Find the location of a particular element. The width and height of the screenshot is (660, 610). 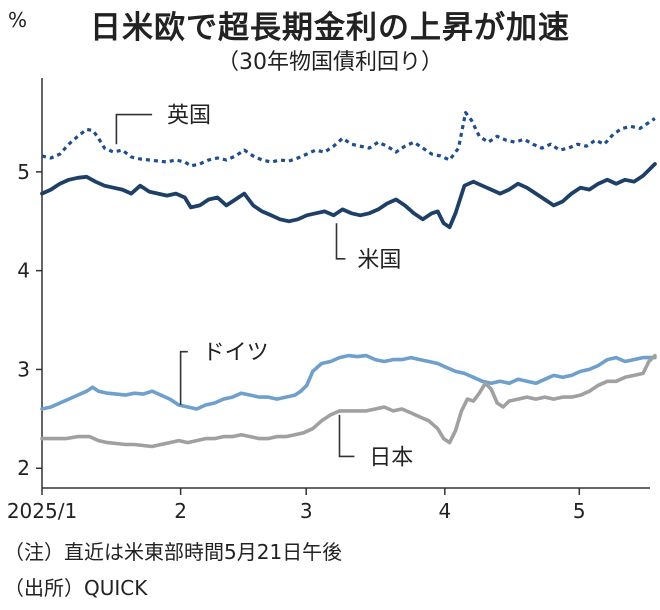

leader-line-uk is located at coordinates (134, 129).